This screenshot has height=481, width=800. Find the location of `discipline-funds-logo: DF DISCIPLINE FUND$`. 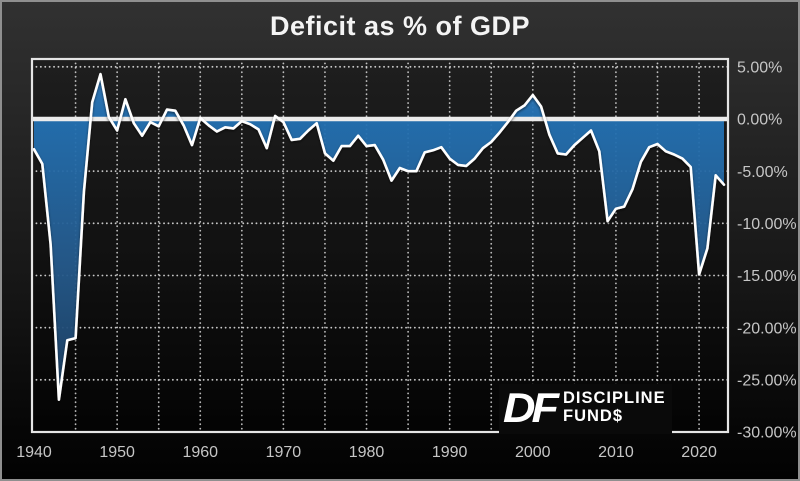

discipline-funds-logo: DF DISCIPLINE FUND$ is located at coordinates (585, 409).